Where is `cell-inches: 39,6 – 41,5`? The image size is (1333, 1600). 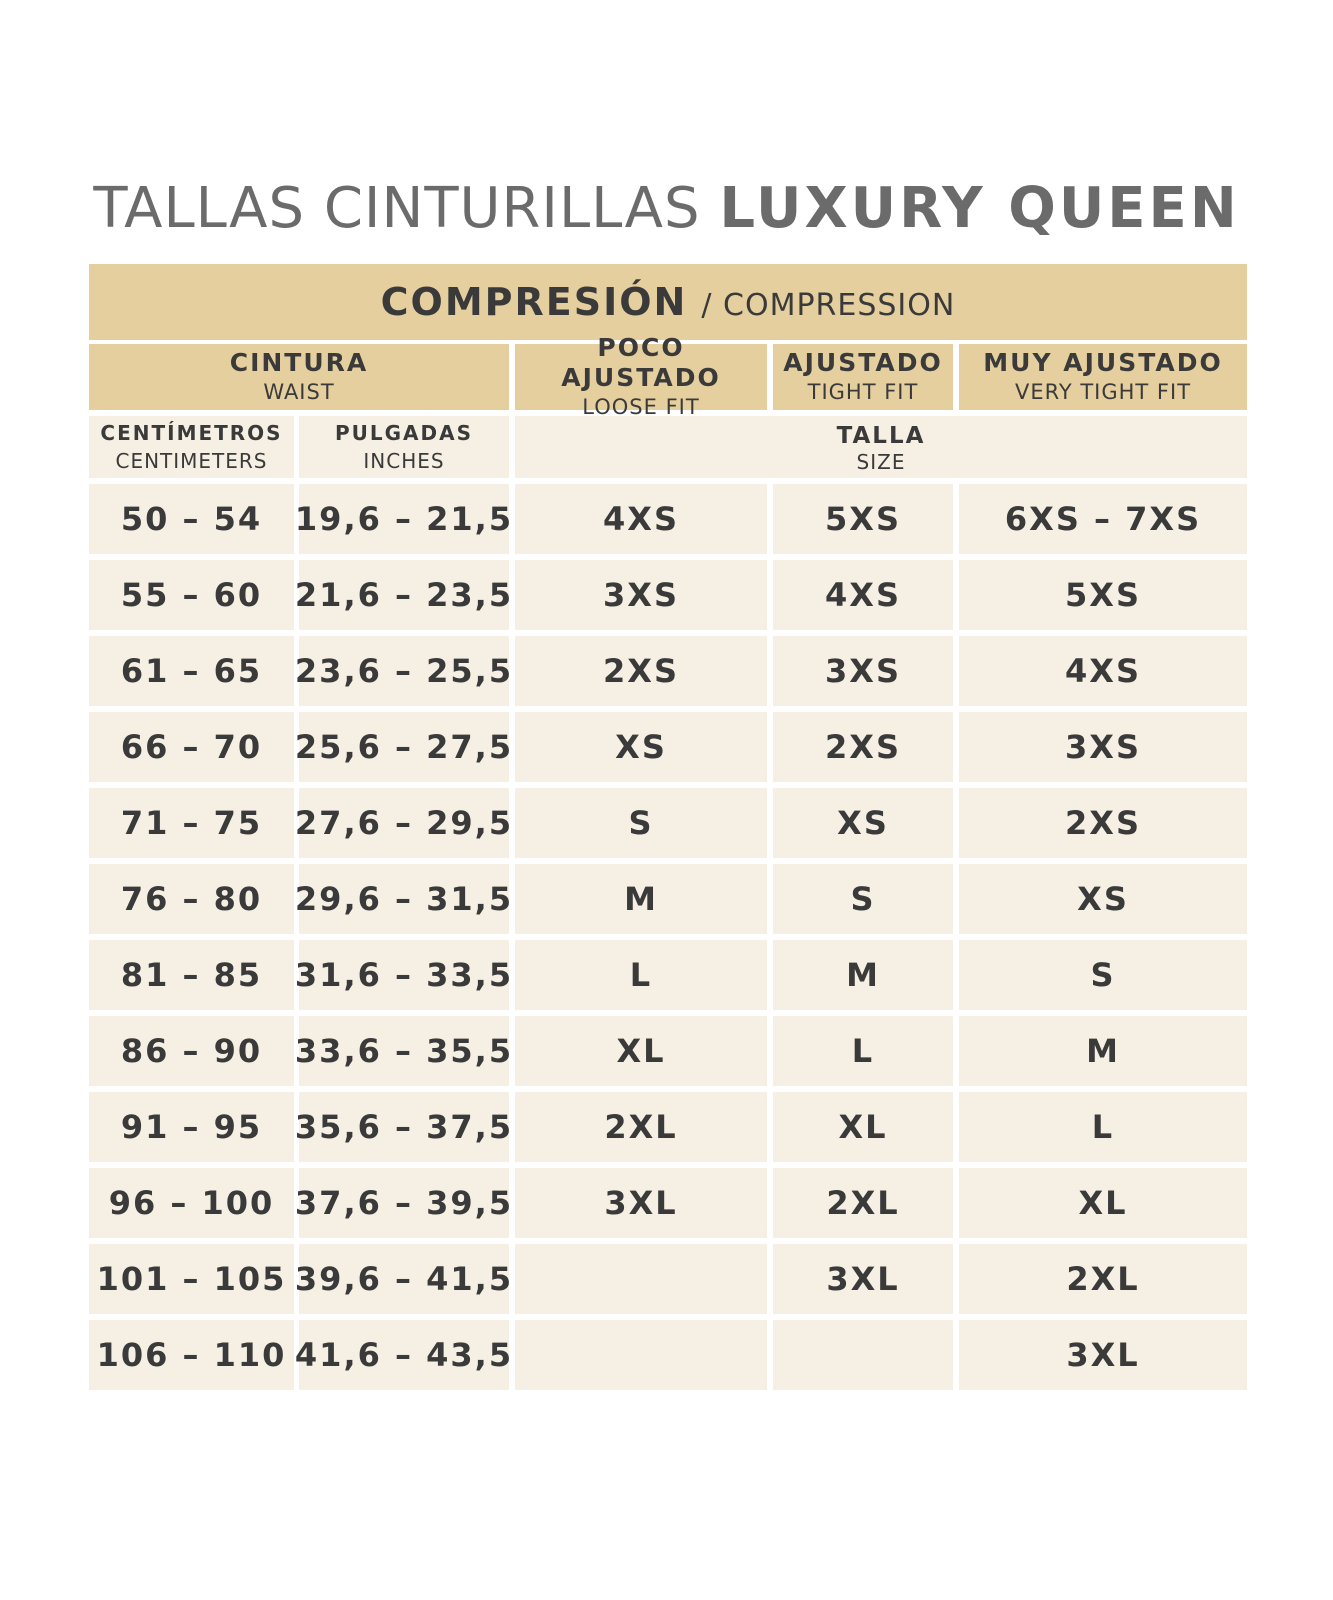
cell-inches: 39,6 – 41,5 is located at coordinates (403, 1279).